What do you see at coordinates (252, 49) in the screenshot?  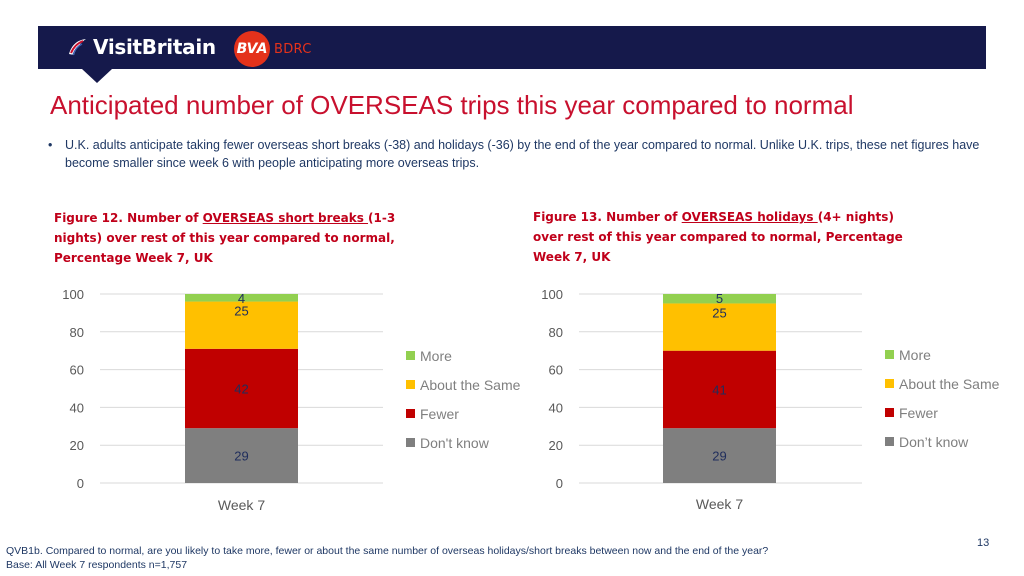 I see `bva-circle: BVA` at bounding box center [252, 49].